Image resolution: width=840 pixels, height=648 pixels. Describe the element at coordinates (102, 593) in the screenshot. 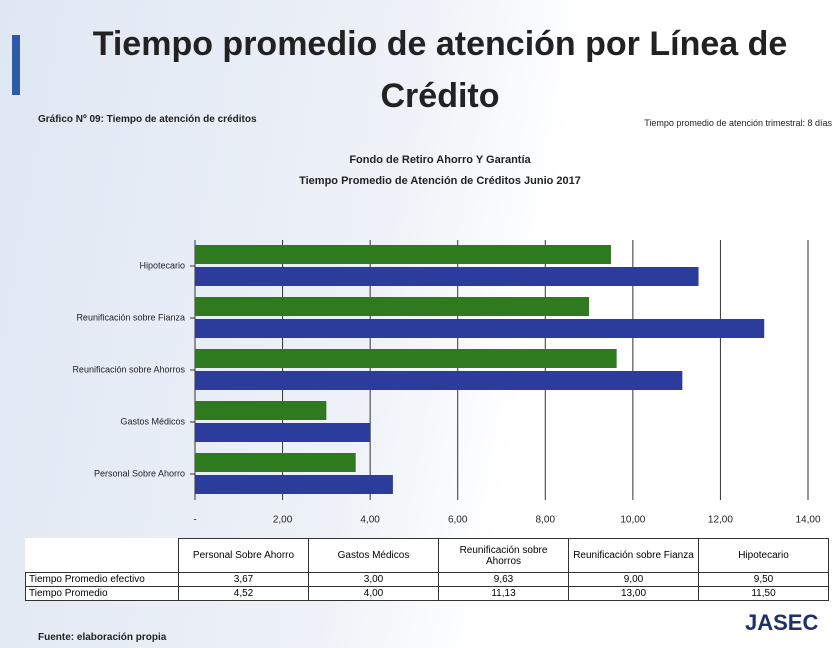

I see `legend-label: Tiempo Promedio` at that location.